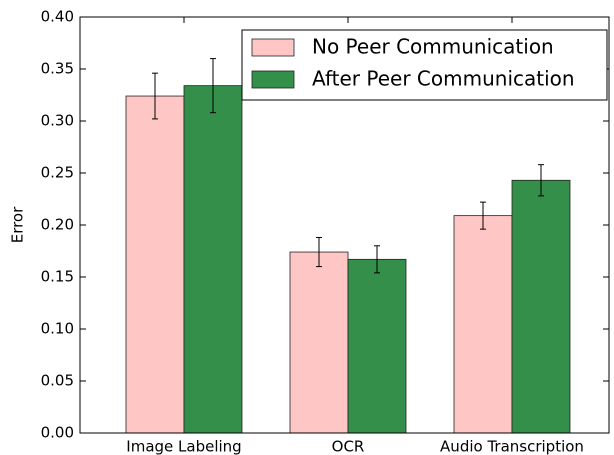  Describe the element at coordinates (424, 65) in the screenshot. I see `legend-box` at that location.